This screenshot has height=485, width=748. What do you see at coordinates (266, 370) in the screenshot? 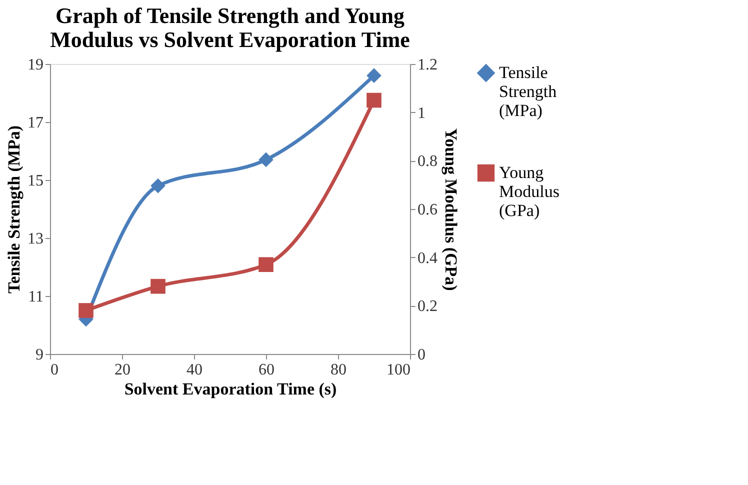
I see `x-tick-label: 60` at bounding box center [266, 370].